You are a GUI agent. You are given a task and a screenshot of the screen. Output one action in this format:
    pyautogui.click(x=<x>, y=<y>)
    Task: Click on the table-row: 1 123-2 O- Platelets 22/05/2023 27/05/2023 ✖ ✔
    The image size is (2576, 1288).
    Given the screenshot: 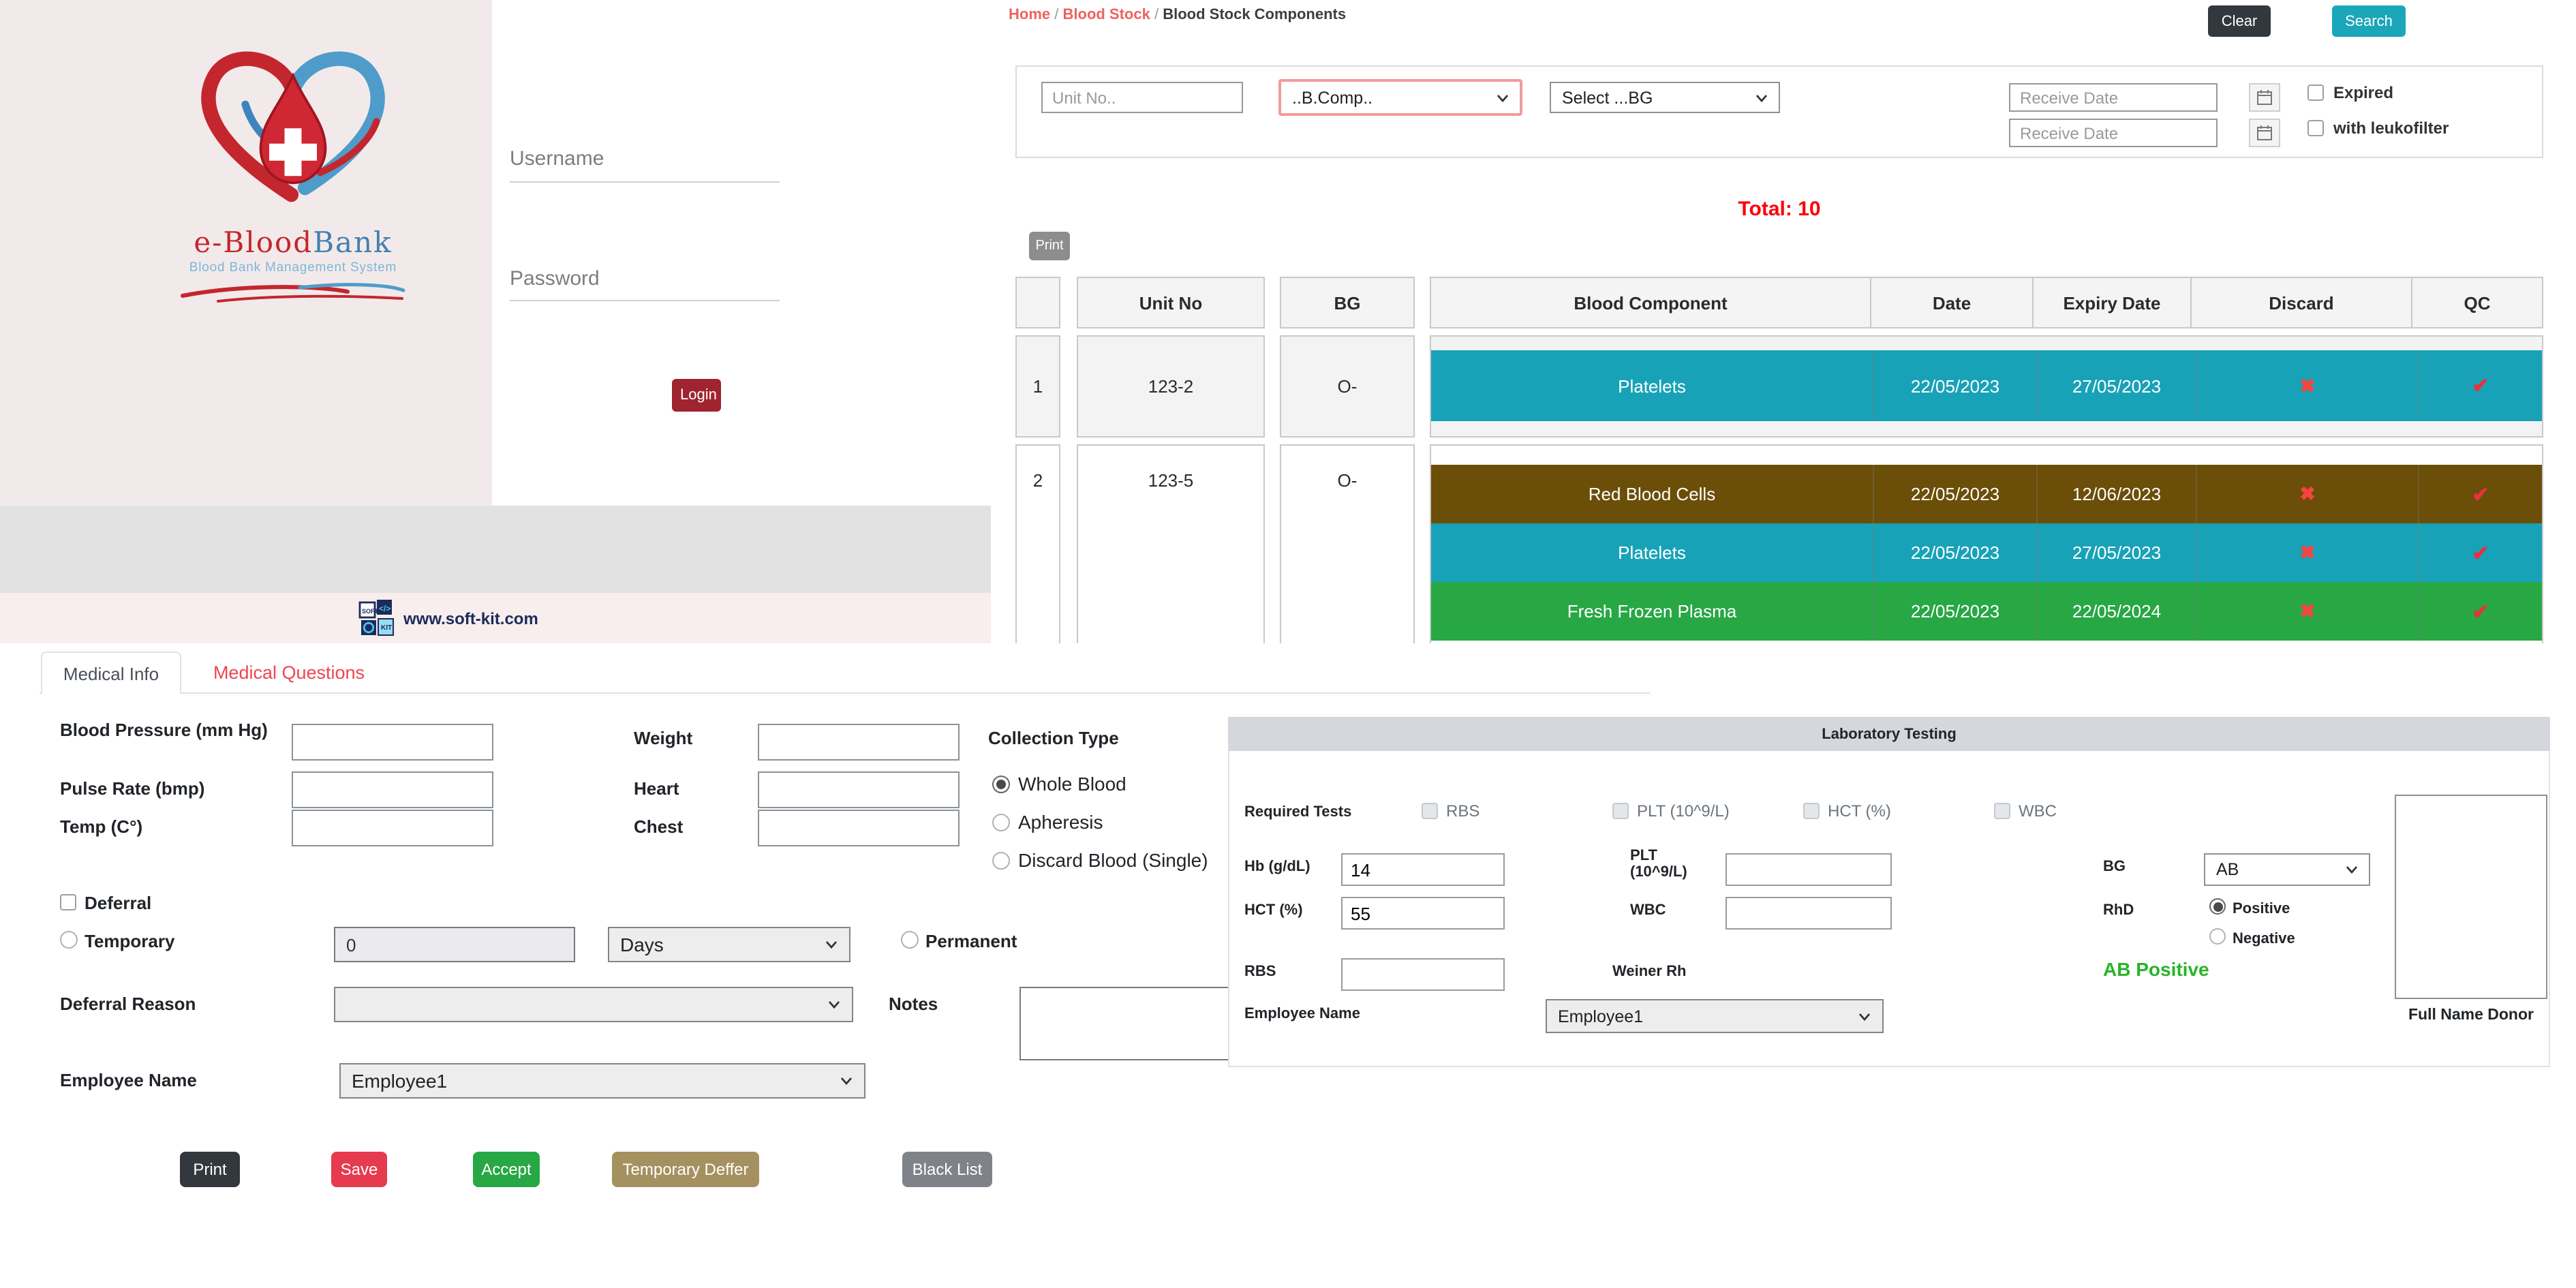 What is the action you would take?
    pyautogui.click(x=1779, y=387)
    